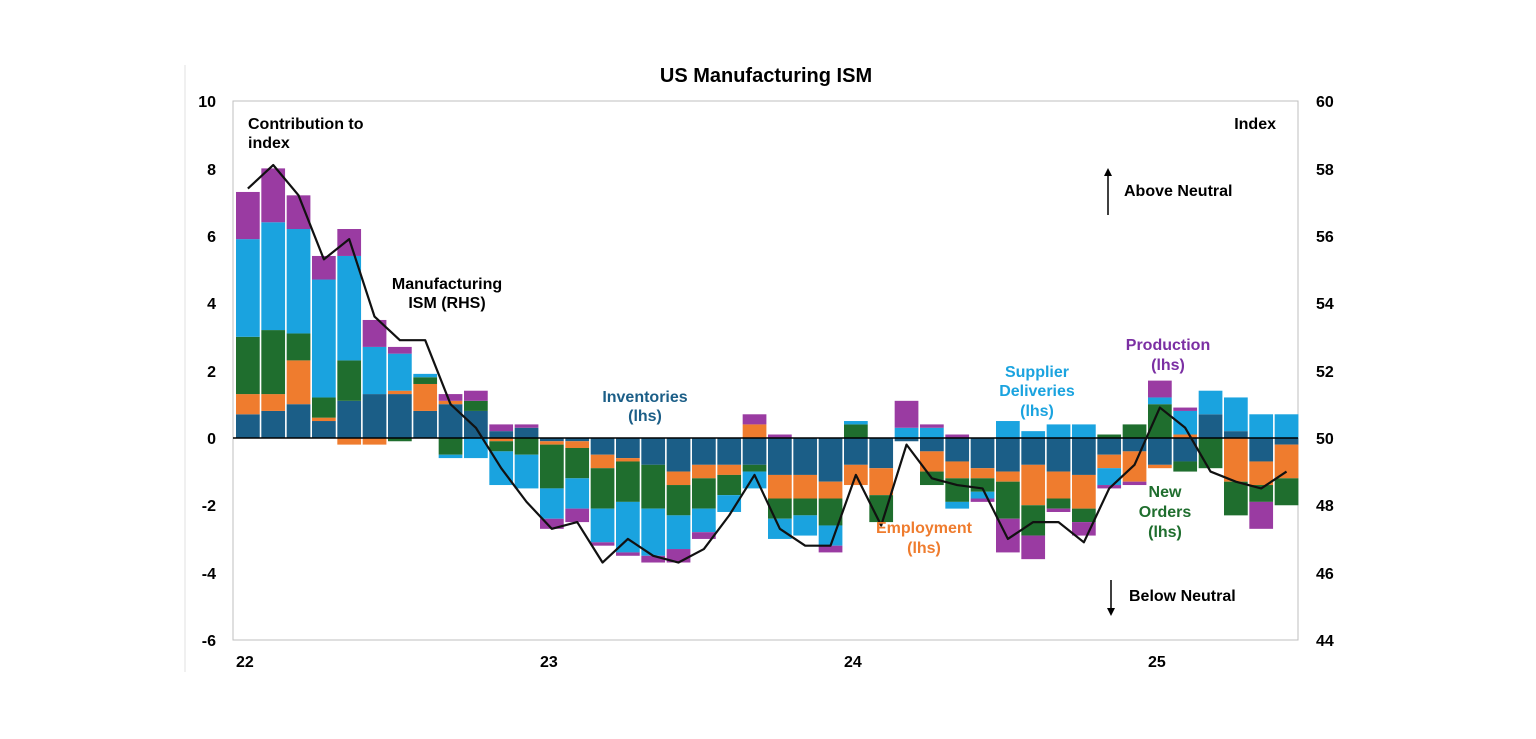  I want to click on x-tick-label: 22, so click(245, 662).